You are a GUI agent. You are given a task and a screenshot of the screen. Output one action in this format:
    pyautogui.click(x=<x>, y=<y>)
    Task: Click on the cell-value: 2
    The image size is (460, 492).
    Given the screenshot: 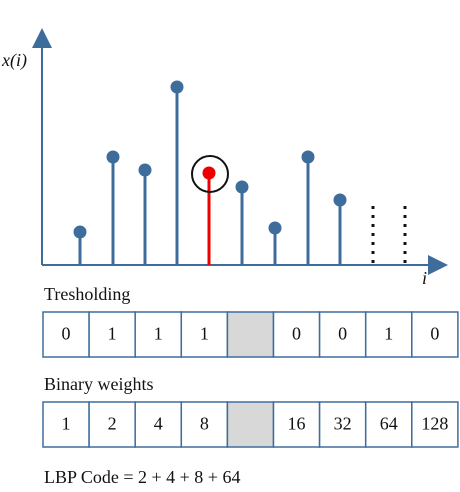 What is the action you would take?
    pyautogui.click(x=112, y=424)
    